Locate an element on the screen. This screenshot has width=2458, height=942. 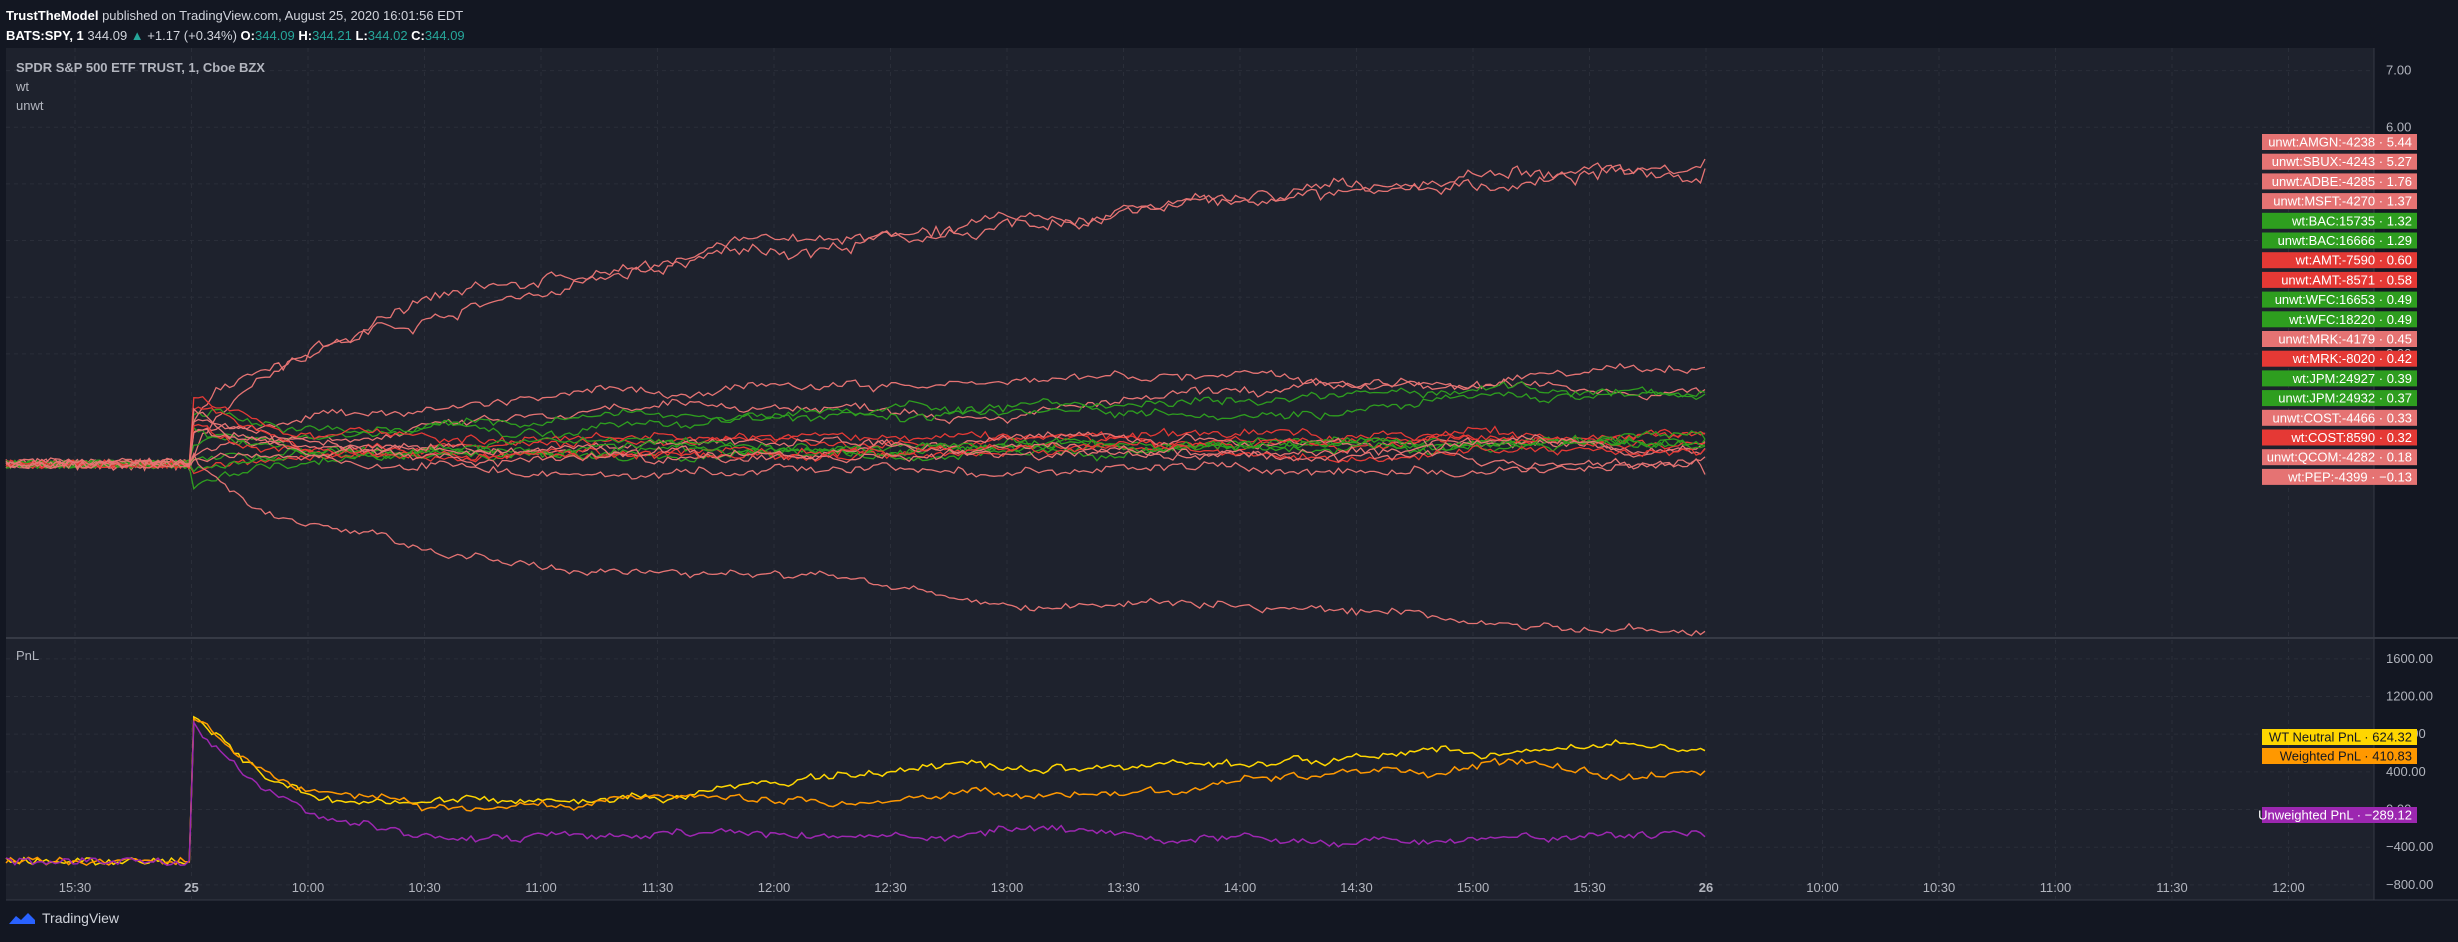
value-tag-text: unwt:COST:-4466 · 0.33 is located at coordinates (2342, 417).